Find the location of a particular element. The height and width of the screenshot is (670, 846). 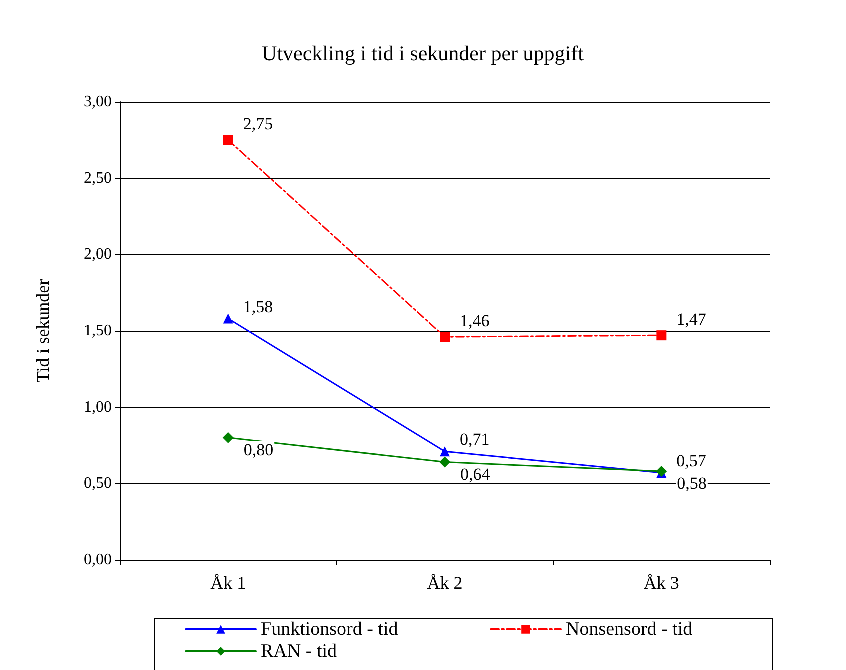

x-tick-label: Åk 1 is located at coordinates (228, 583).